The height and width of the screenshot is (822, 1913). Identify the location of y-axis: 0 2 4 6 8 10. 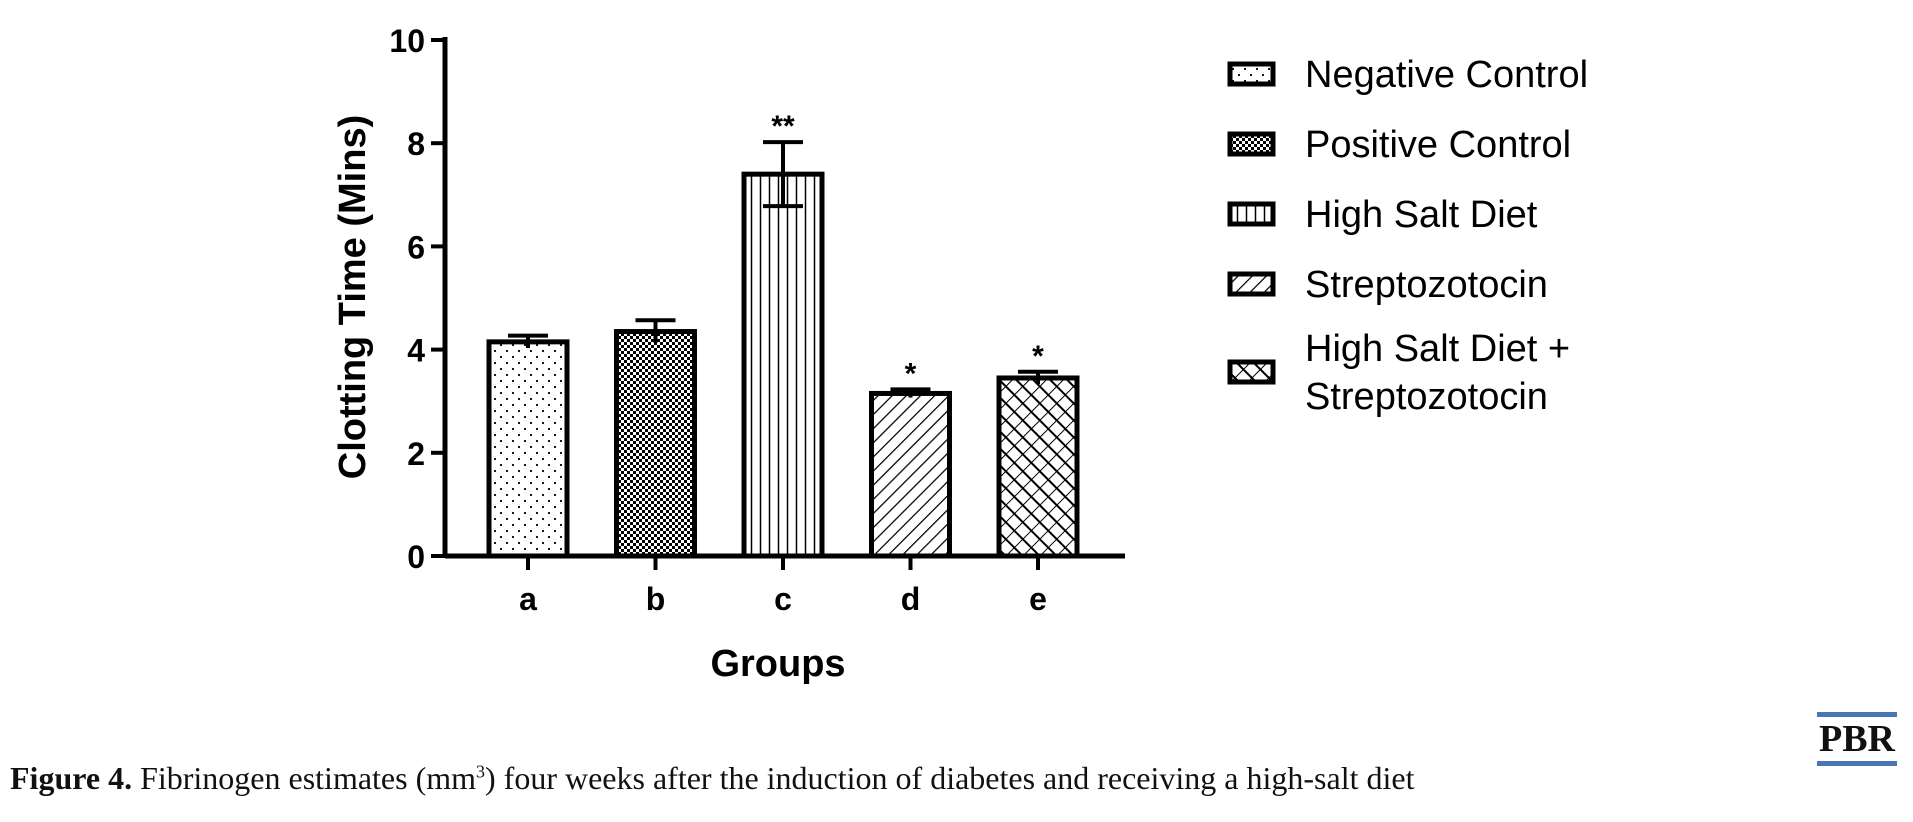
(418, 299).